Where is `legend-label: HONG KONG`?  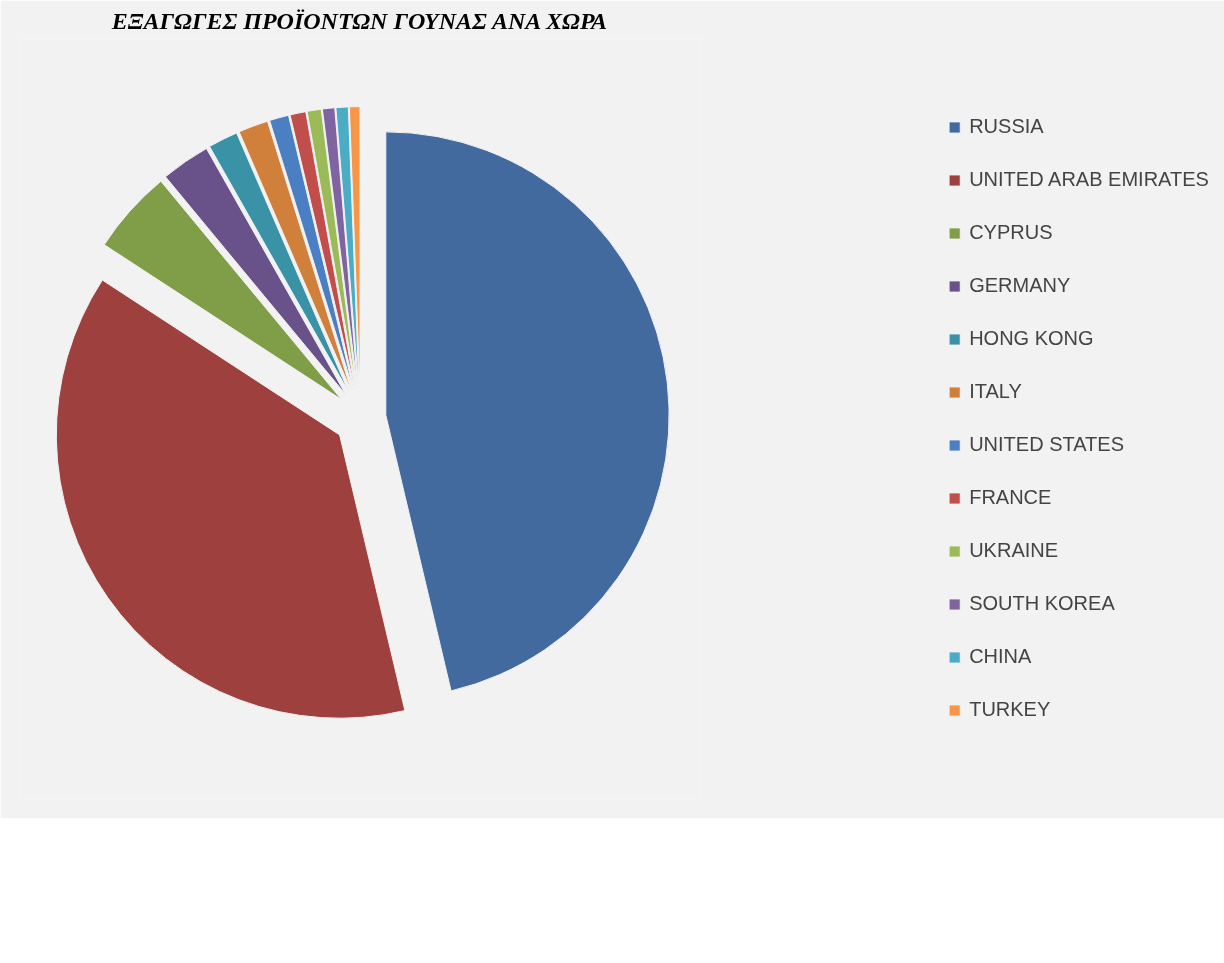
legend-label: HONG KONG is located at coordinates (1031, 338).